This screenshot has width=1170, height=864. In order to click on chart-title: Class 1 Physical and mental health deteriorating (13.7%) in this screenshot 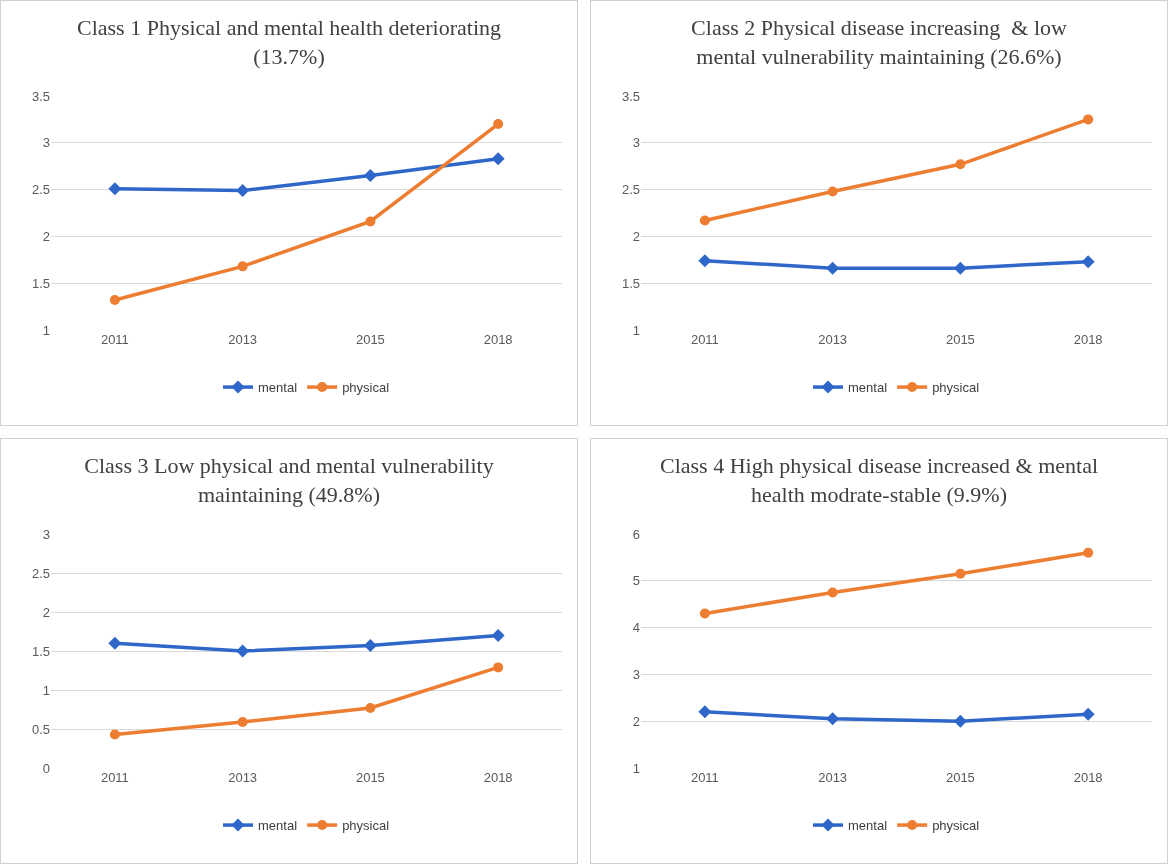, I will do `click(289, 41)`.